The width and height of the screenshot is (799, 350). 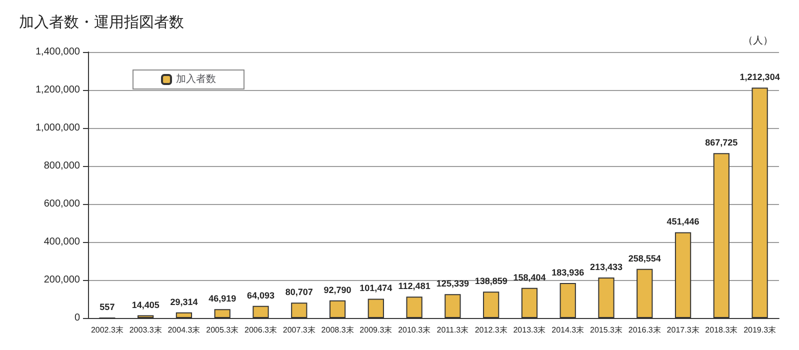 I want to click on x-tick-label: 2004.3末, so click(x=184, y=330).